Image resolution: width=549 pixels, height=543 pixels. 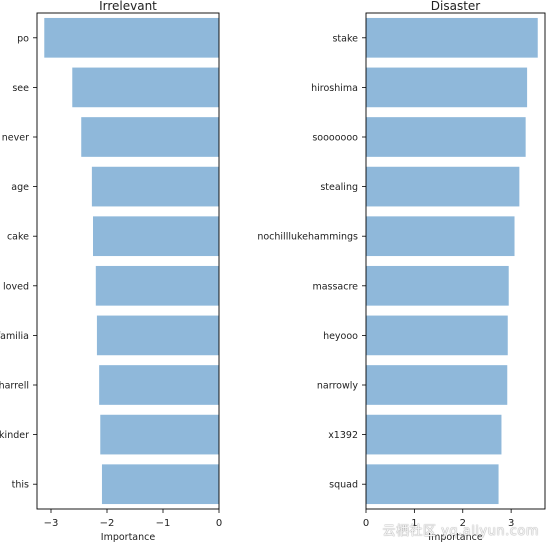 What do you see at coordinates (414, 523) in the screenshot?
I see `x-tick-label: 1` at bounding box center [414, 523].